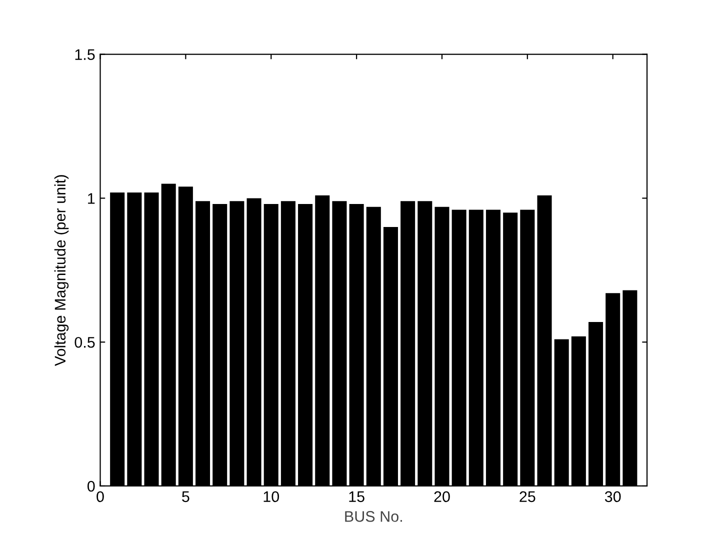 The height and width of the screenshot is (543, 701). What do you see at coordinates (272, 496) in the screenshot?
I see `x-tick-label: 10` at bounding box center [272, 496].